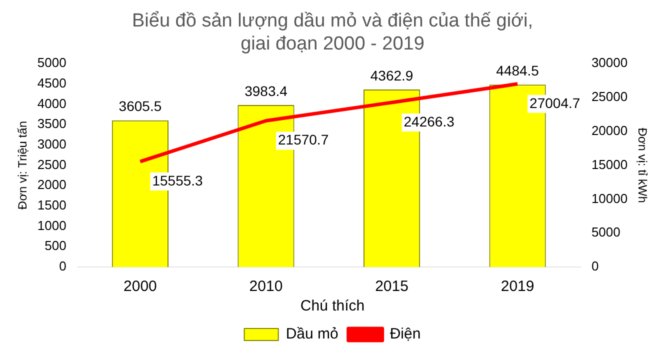 This screenshot has width=665, height=360. Describe the element at coordinates (595, 266) in the screenshot. I see `y2-tick-label: 0` at that location.